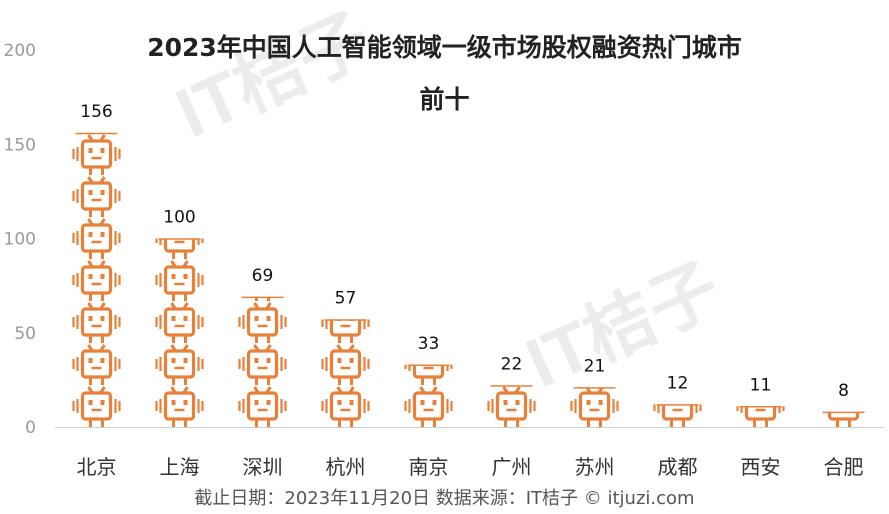  I want to click on x-tick-label: 南京, so click(429, 467).